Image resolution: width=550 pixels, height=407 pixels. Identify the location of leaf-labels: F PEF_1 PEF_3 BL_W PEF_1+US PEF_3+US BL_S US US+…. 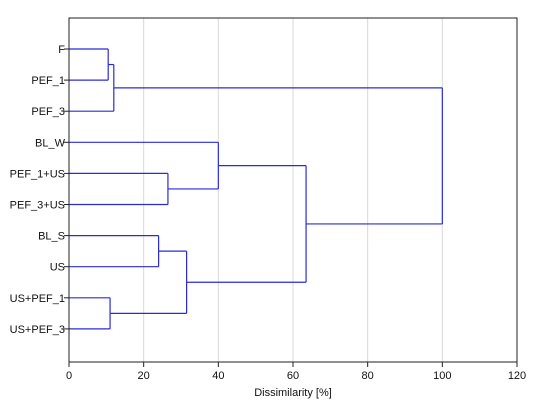
(38, 190).